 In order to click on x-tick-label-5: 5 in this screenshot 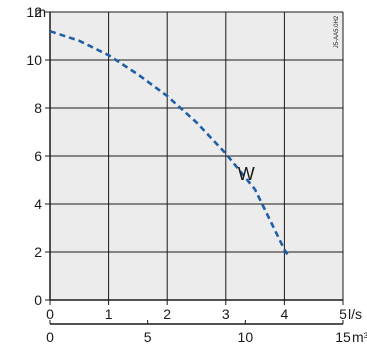, I will do `click(343, 314)`.